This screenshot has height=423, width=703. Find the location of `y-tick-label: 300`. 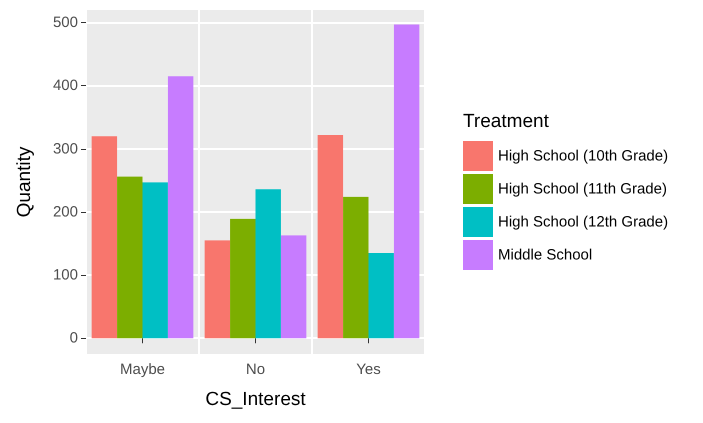

y-tick-label: 300 is located at coordinates (65, 149).